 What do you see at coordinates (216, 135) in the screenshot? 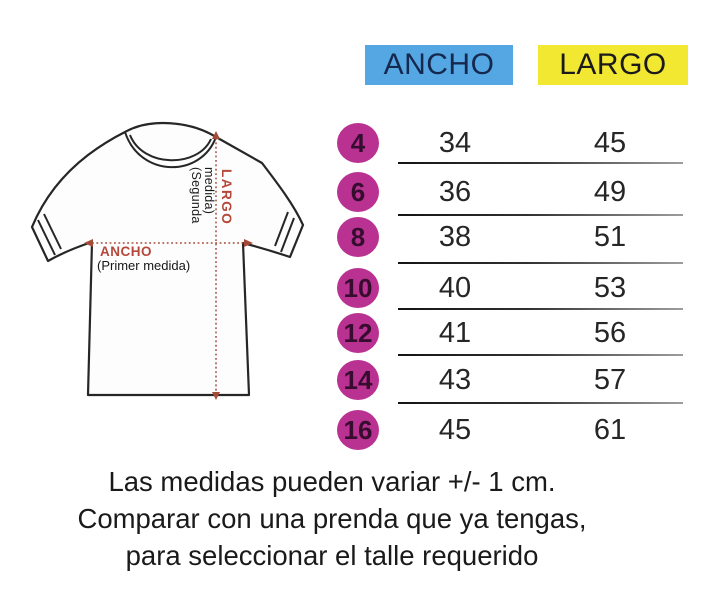
I see `arrow-up-icon` at bounding box center [216, 135].